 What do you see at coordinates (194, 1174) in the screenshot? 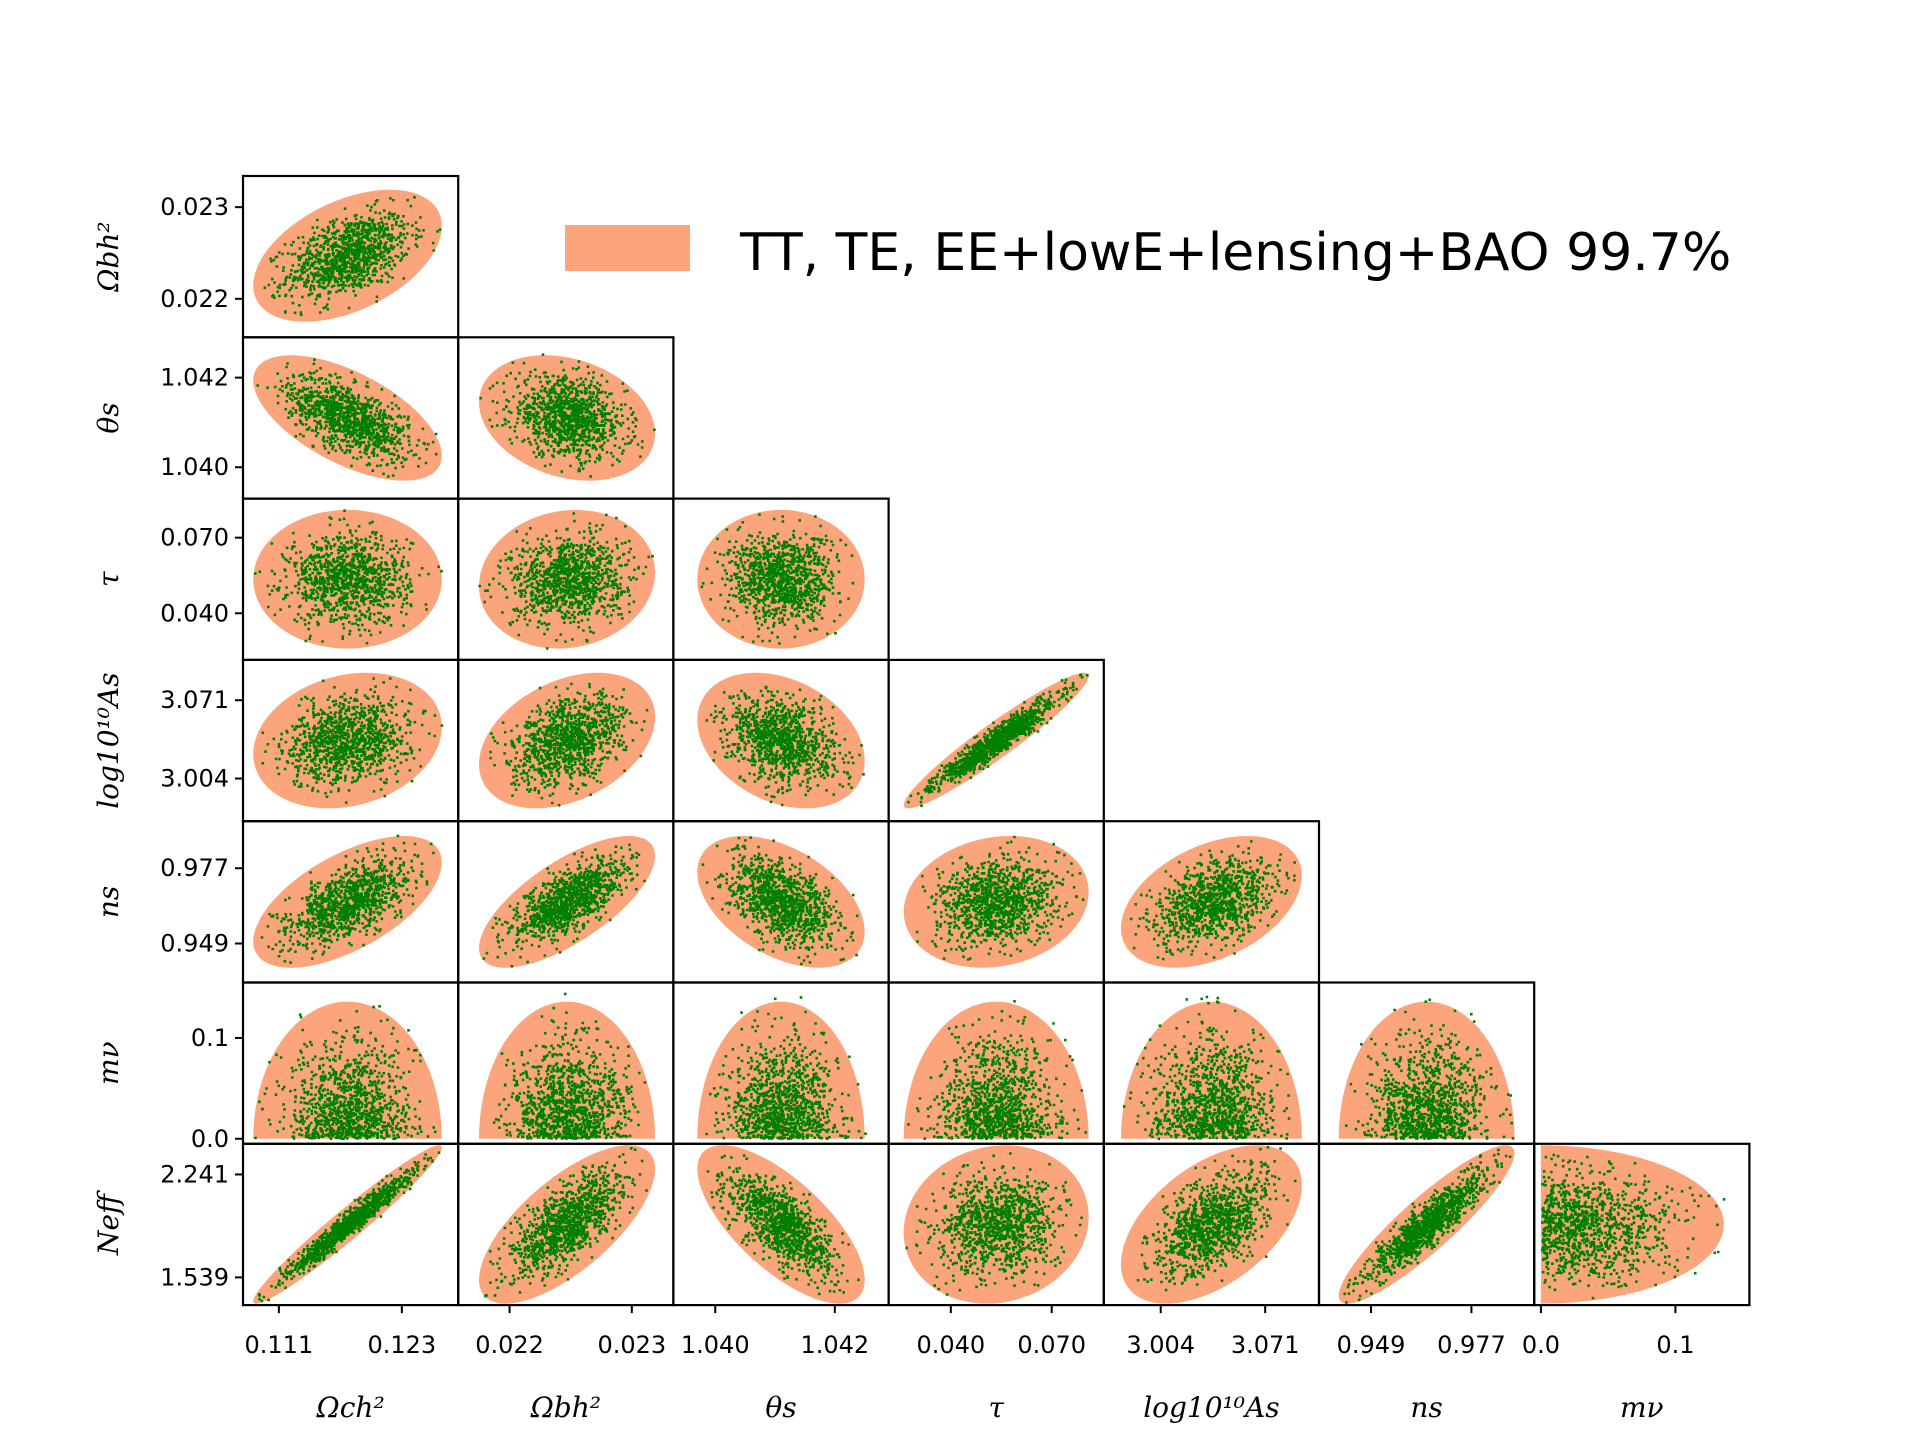
I see `y-tick-label: 2.241` at bounding box center [194, 1174].